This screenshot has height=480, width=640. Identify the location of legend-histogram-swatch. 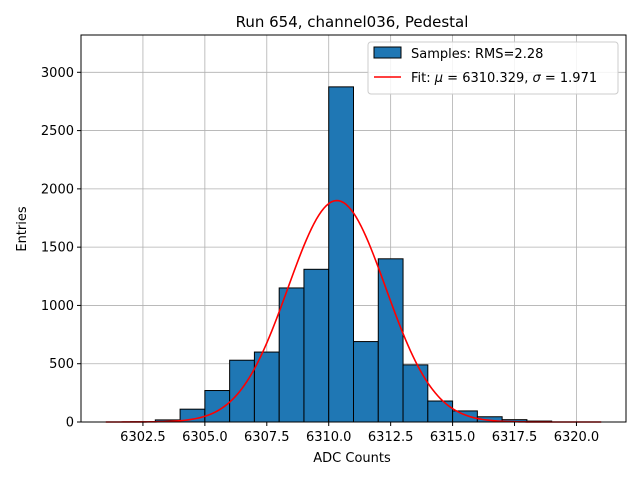
(387, 52).